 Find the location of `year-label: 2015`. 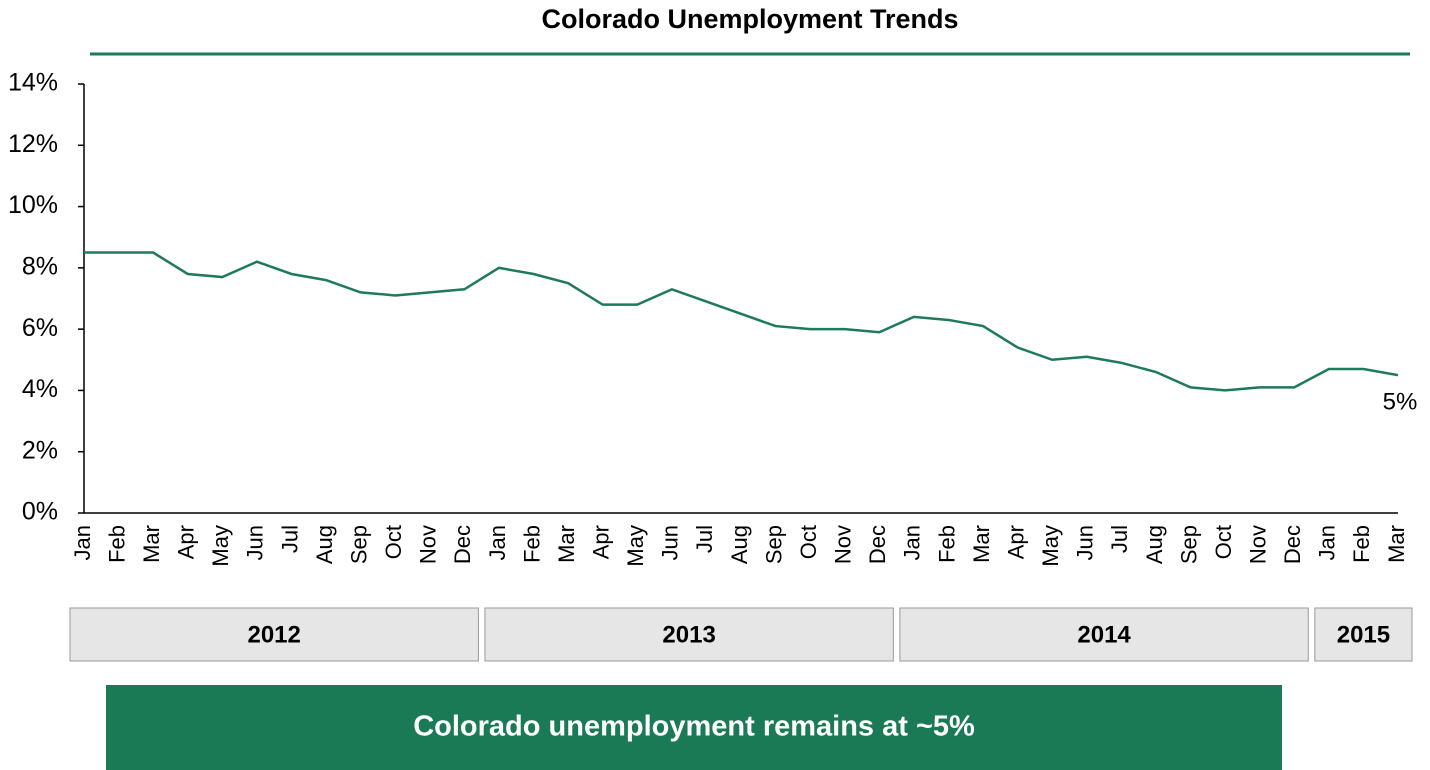

year-label: 2015 is located at coordinates (1363, 634).